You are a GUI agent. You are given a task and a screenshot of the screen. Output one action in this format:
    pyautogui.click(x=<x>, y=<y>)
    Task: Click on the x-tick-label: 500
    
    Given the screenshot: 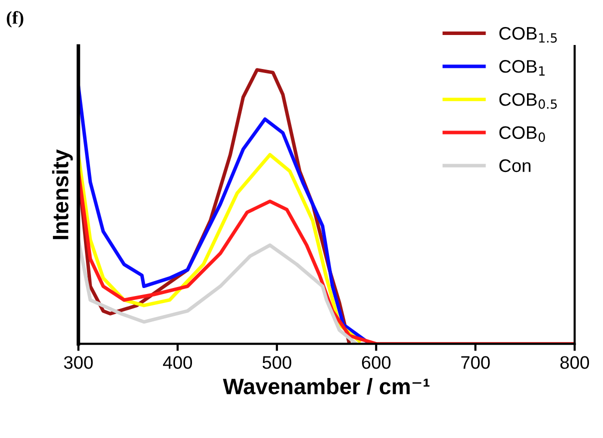 What is the action you would take?
    pyautogui.click(x=277, y=362)
    